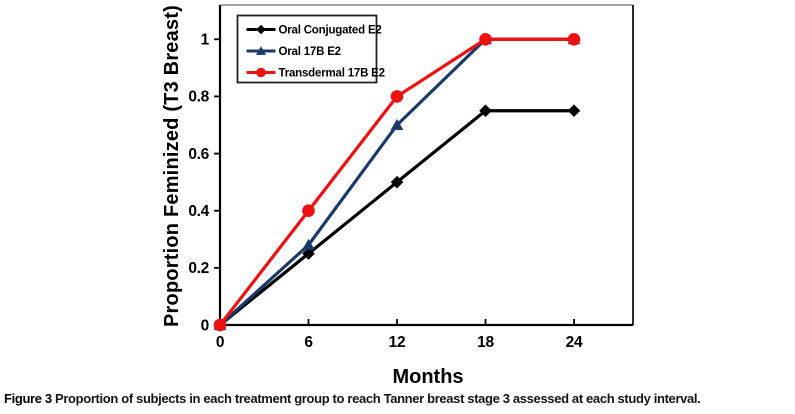  I want to click on legend-label: Oral Conjugated E2, so click(330, 31).